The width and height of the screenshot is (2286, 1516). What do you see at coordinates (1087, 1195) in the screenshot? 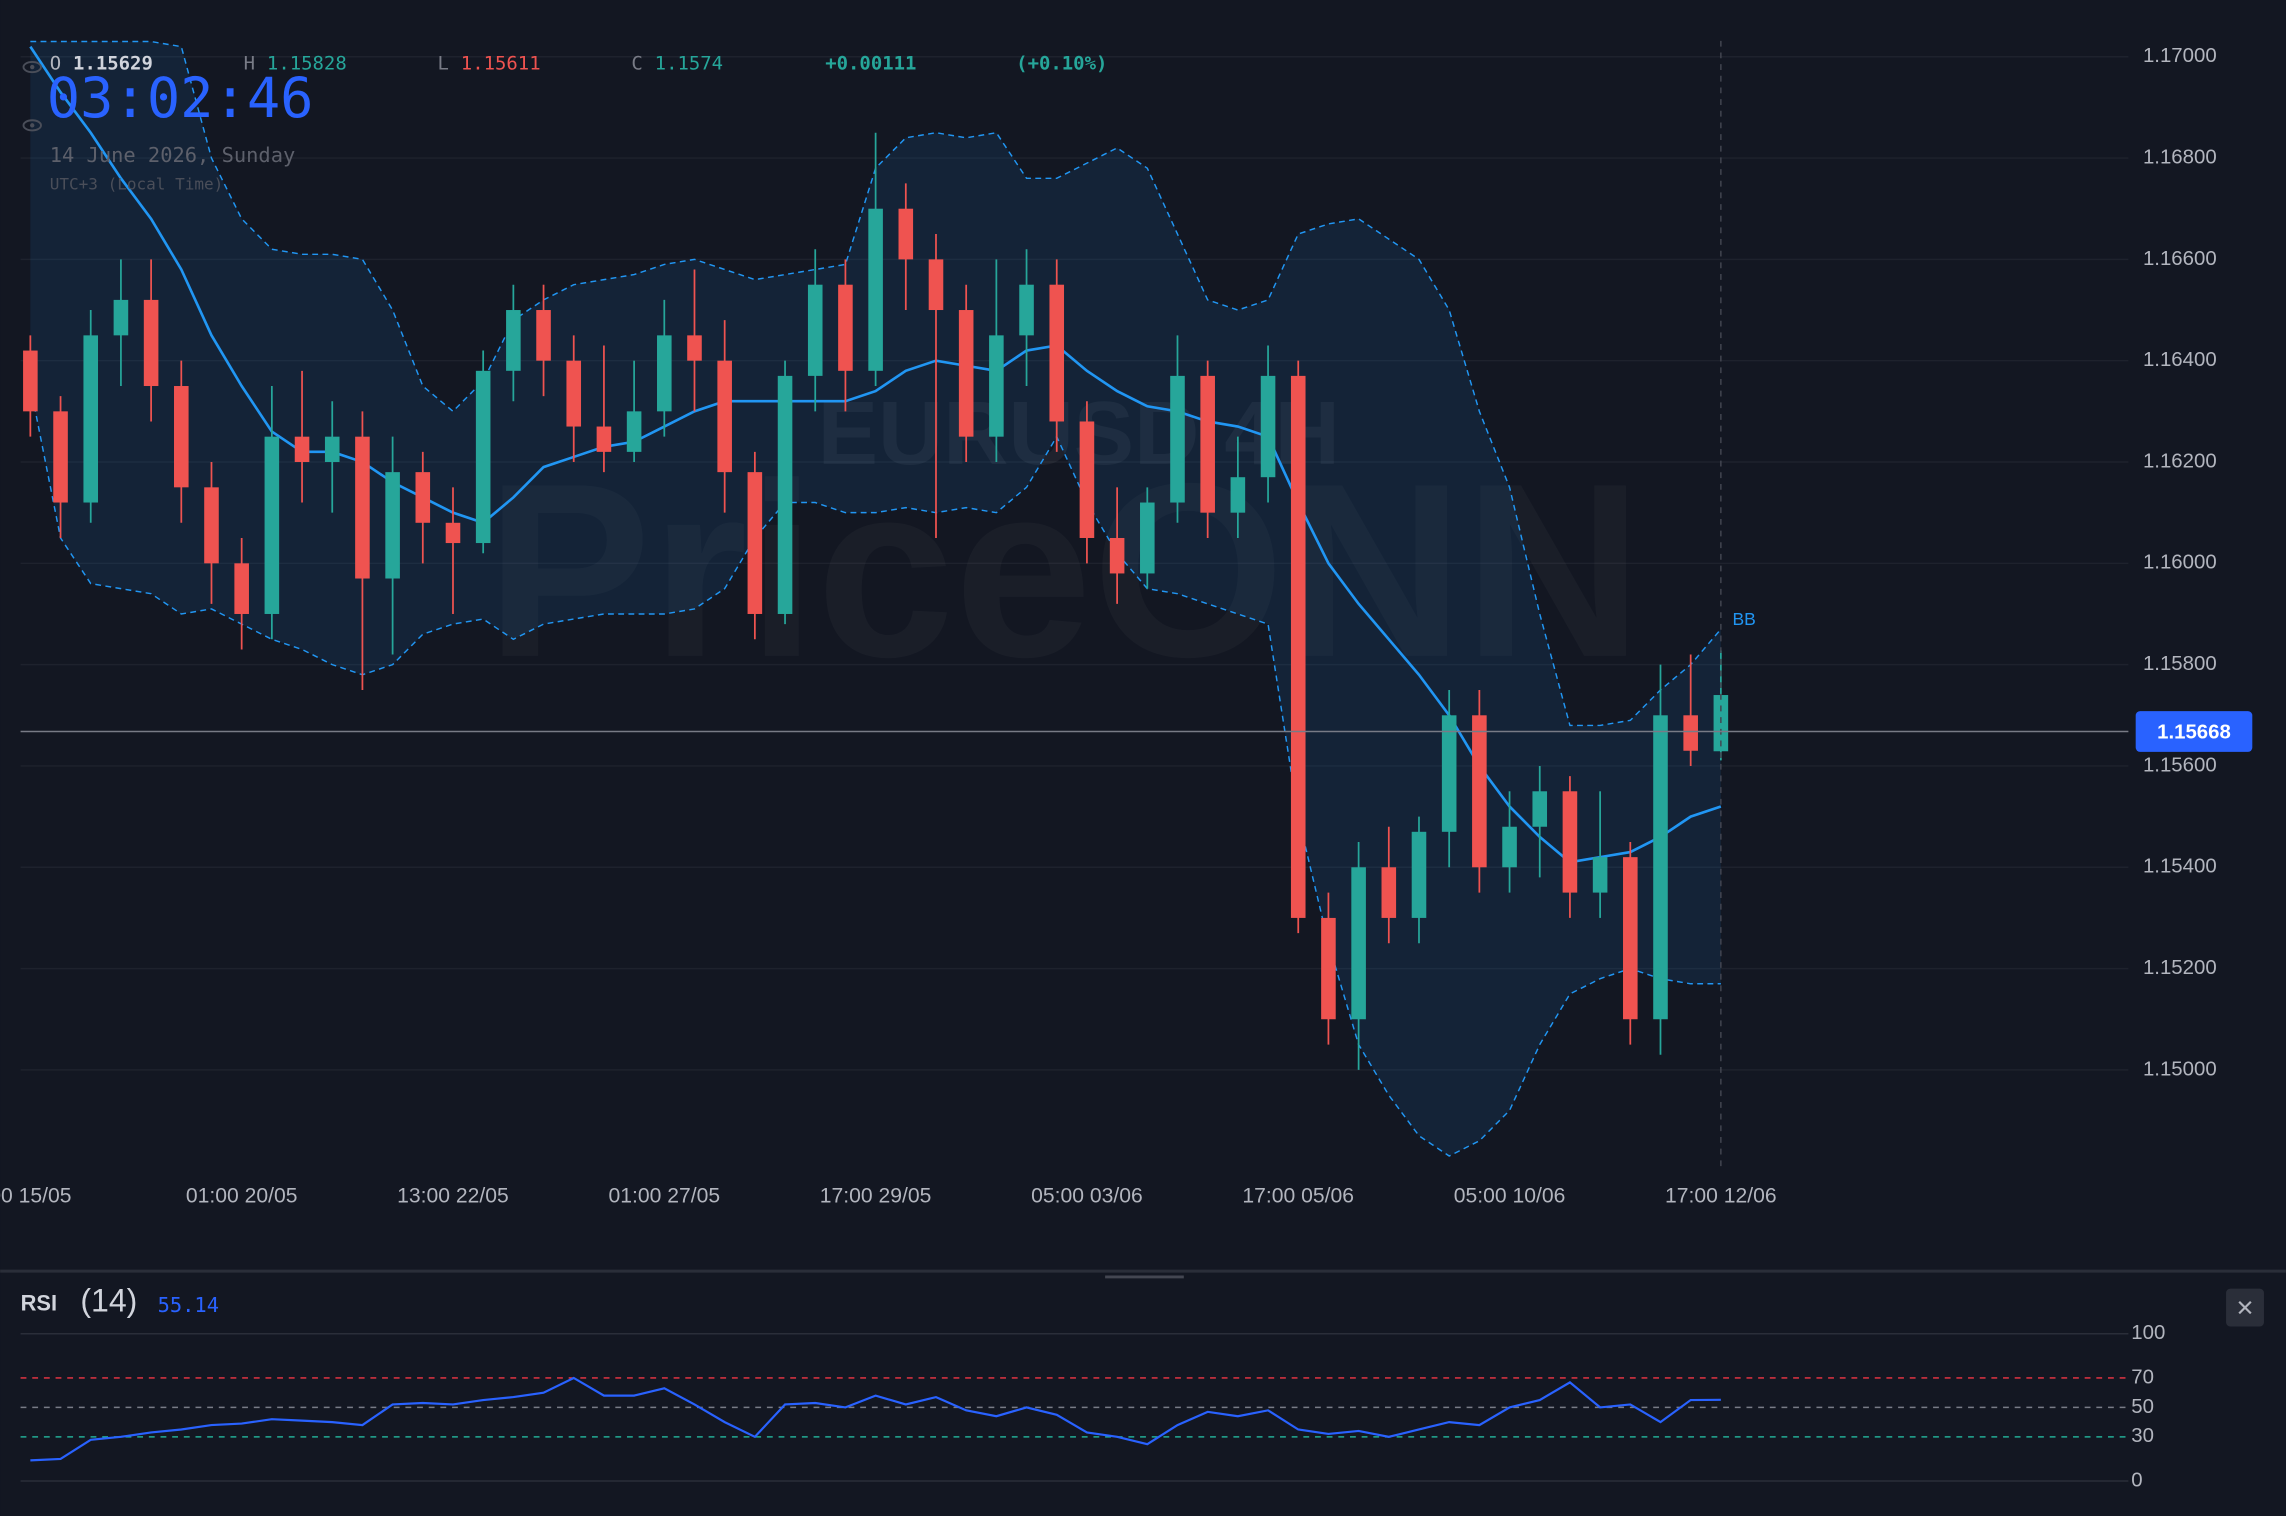
I see `x-tick-label: 05:00 03/06` at bounding box center [1087, 1195].